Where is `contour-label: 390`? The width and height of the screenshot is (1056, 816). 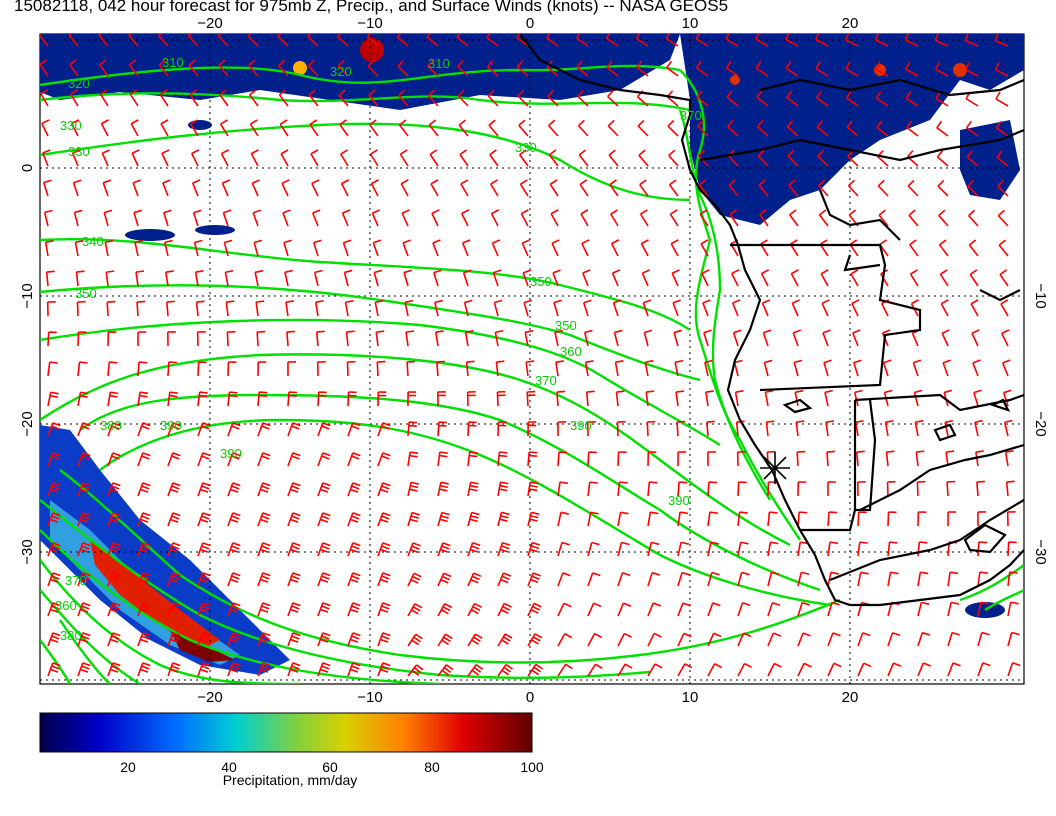
contour-label: 390 is located at coordinates (581, 425).